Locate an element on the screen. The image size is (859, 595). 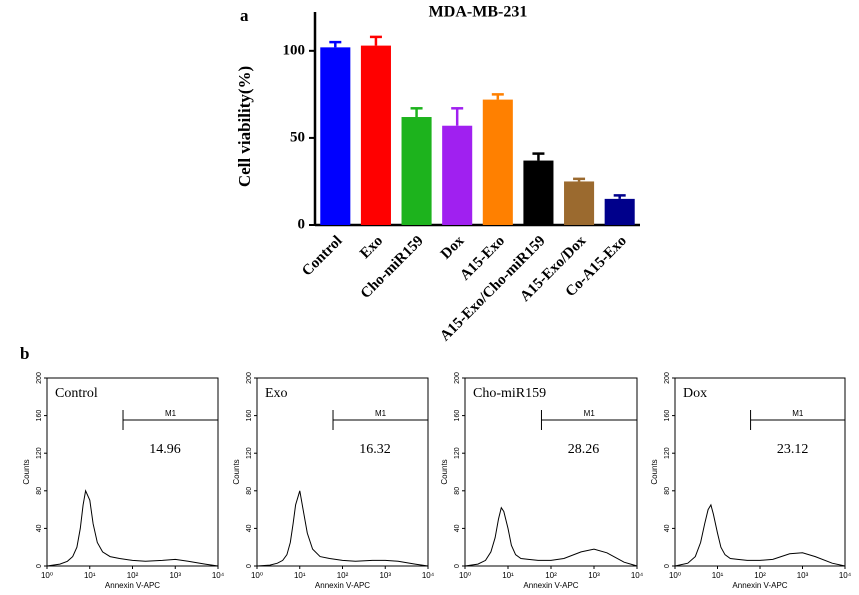
panel-label: b is located at coordinates (24, 353).